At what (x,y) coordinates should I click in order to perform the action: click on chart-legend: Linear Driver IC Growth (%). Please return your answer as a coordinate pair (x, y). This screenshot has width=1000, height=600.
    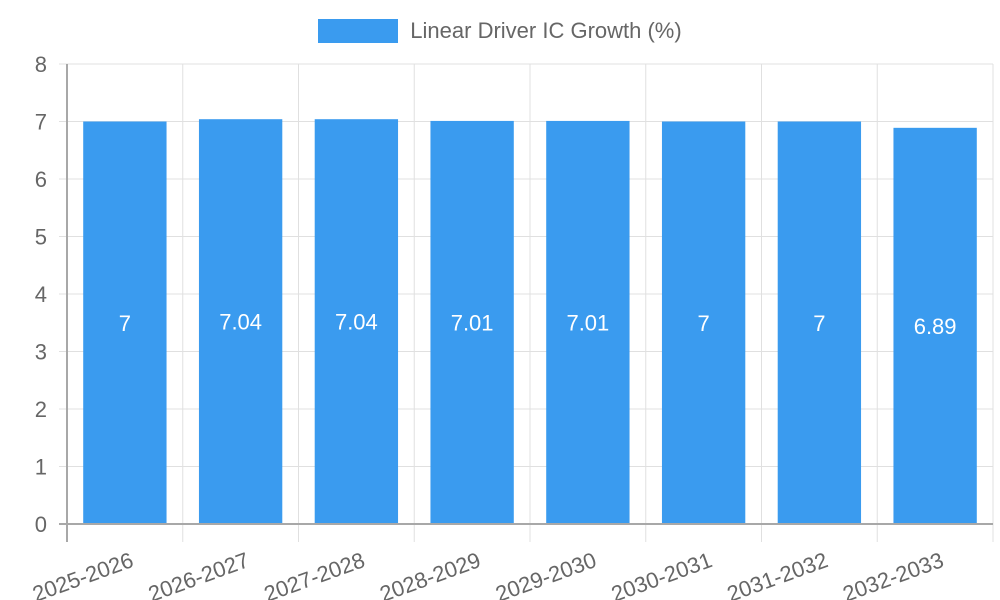
    Looking at the image, I should click on (500, 31).